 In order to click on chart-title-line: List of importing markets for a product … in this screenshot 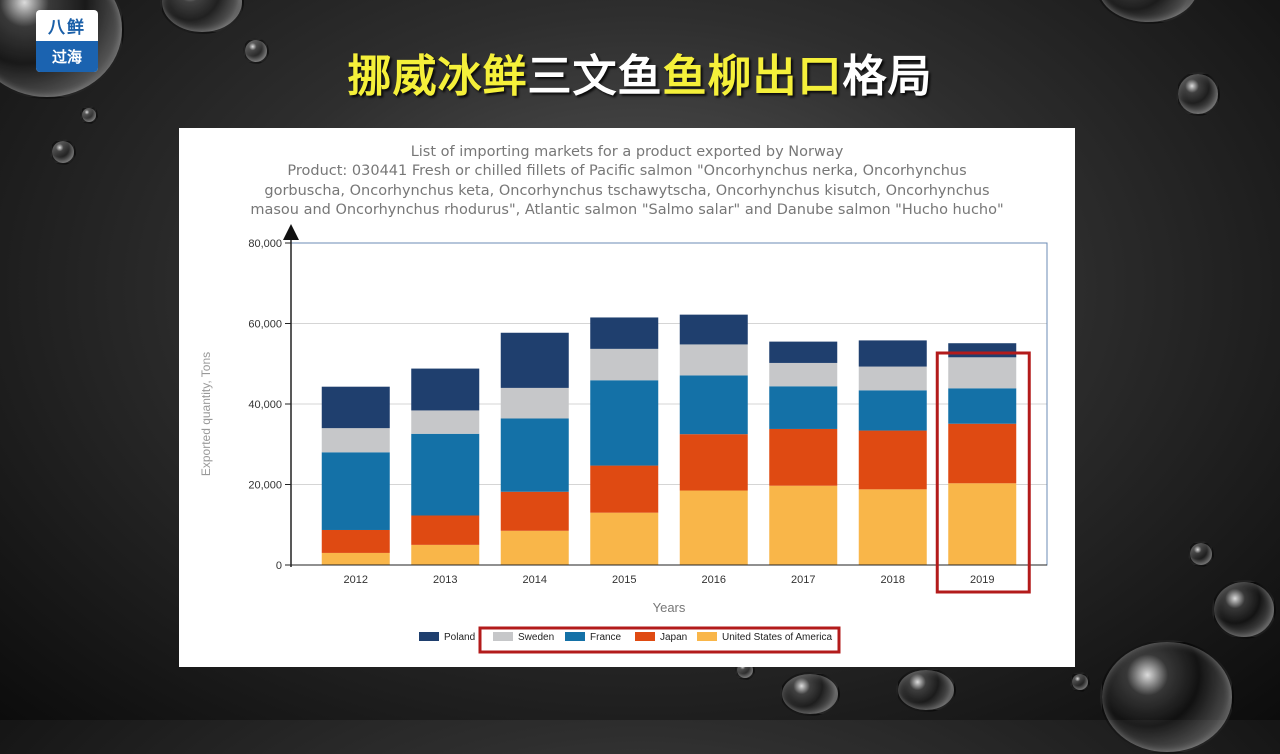, I will do `click(627, 152)`.